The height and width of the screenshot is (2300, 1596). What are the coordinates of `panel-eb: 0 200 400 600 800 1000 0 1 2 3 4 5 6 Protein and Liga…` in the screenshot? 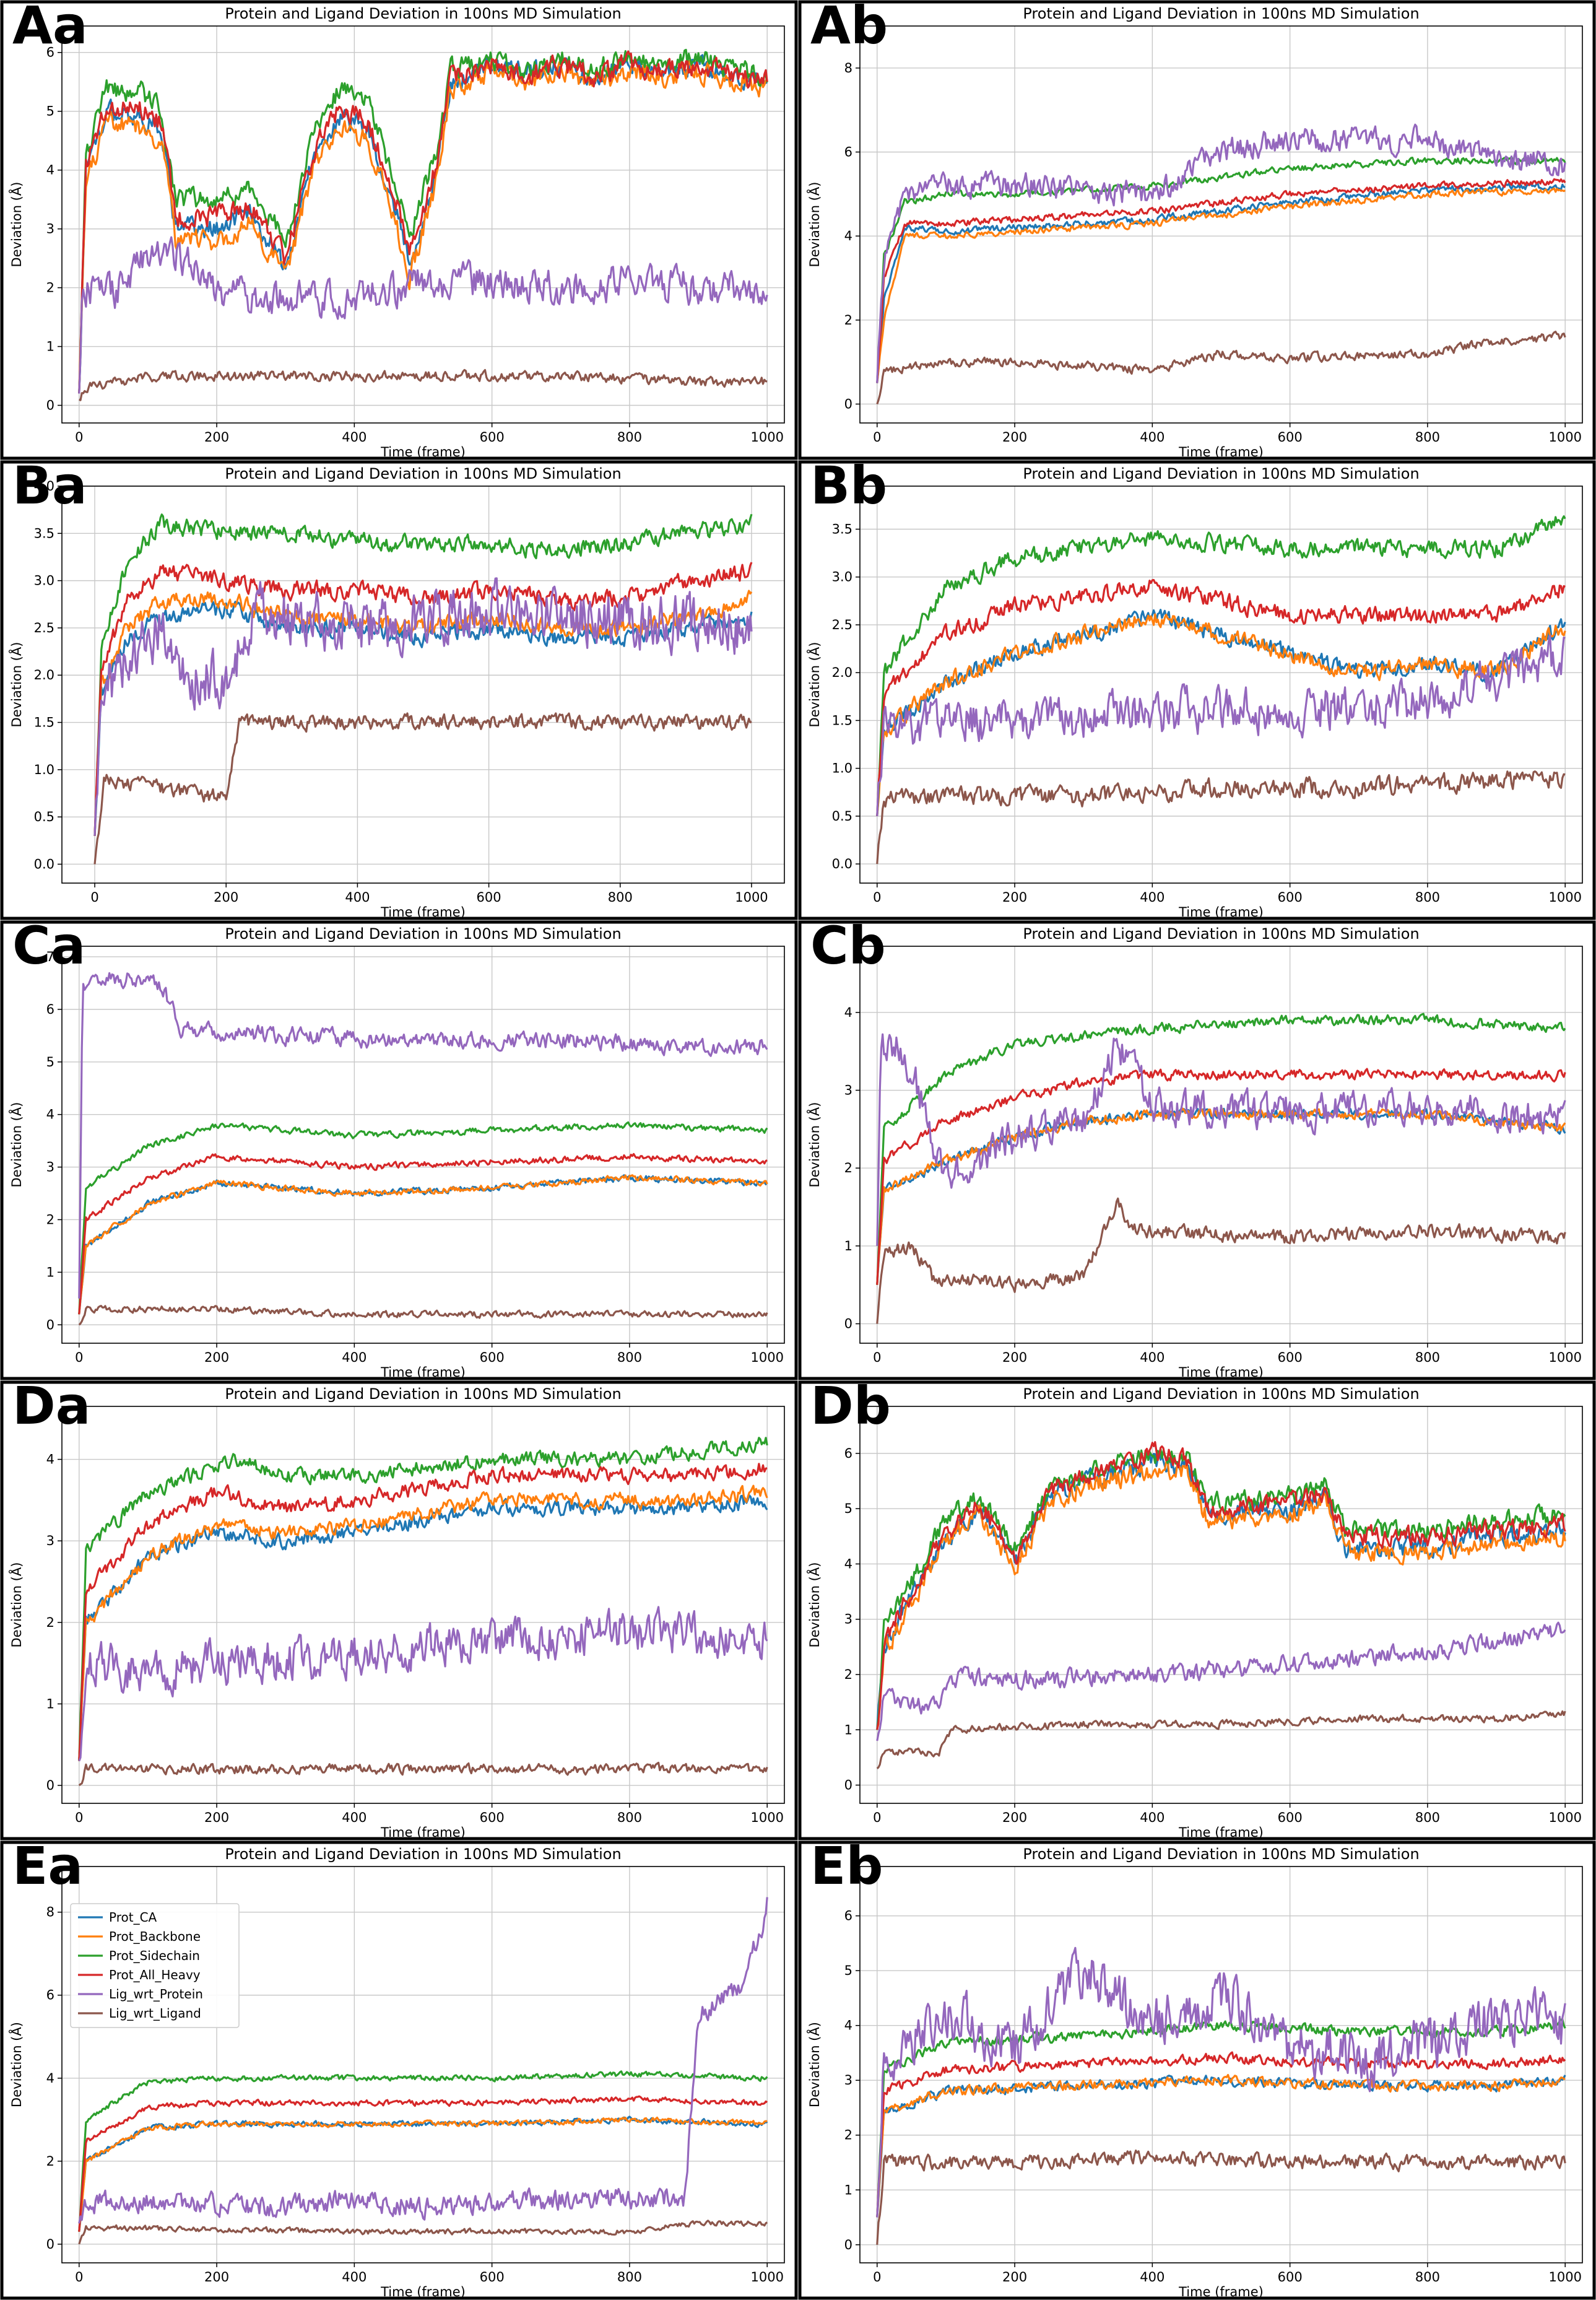 It's located at (1197, 2068).